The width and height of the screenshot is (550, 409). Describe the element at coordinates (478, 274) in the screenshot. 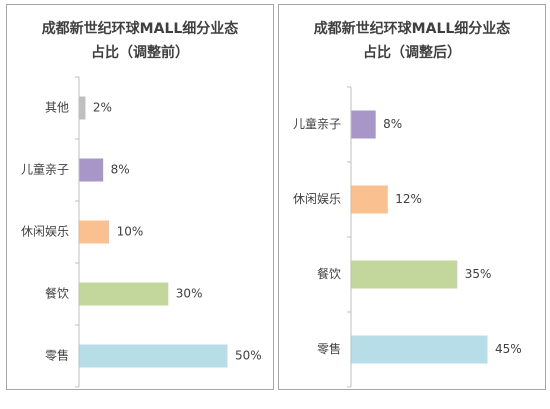

I see `value-label: 35%` at that location.